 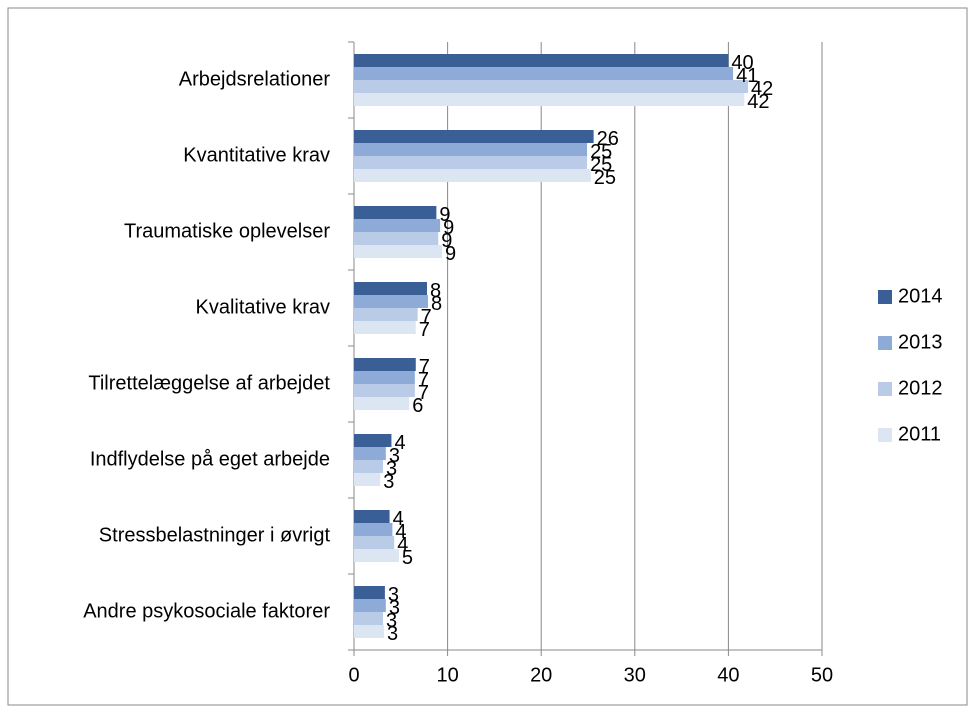 What do you see at coordinates (210, 459) in the screenshot?
I see `y-tick-label: Indflydelse på eget arbejde` at bounding box center [210, 459].